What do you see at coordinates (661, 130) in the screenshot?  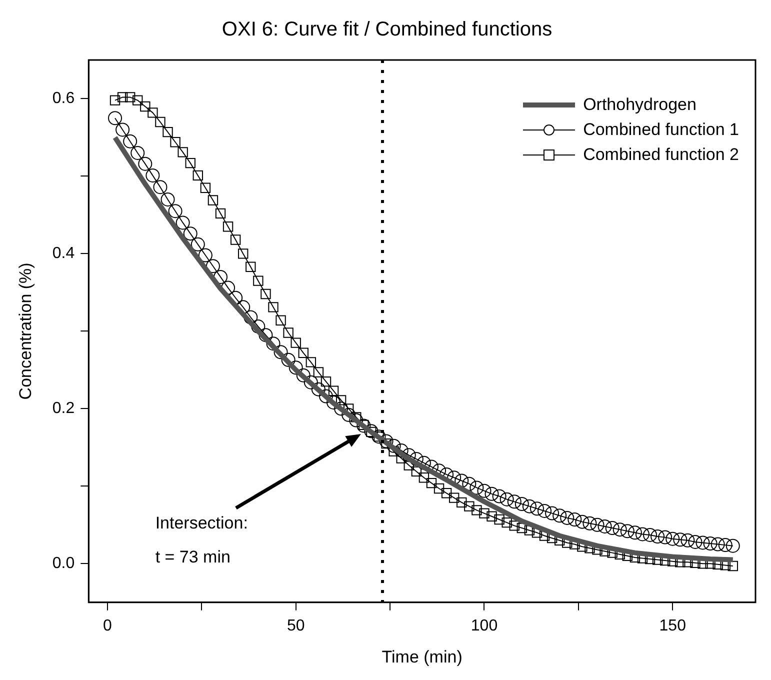 I see `legend-label: Combined function 1` at bounding box center [661, 130].